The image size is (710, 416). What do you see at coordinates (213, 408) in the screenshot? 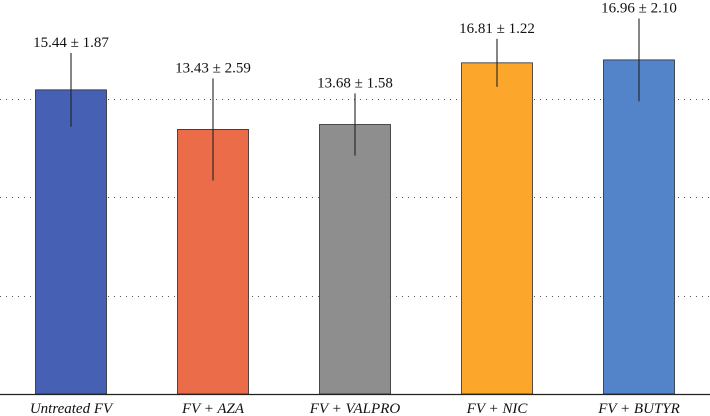
I see `x-tick-label-fv-aza: FV + AZA` at bounding box center [213, 408].